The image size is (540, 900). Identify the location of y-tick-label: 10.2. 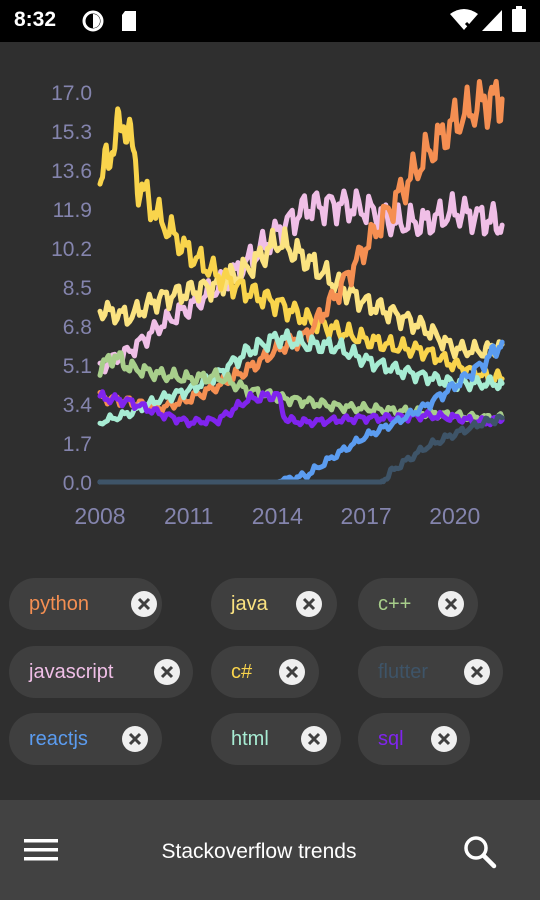
(71, 249).